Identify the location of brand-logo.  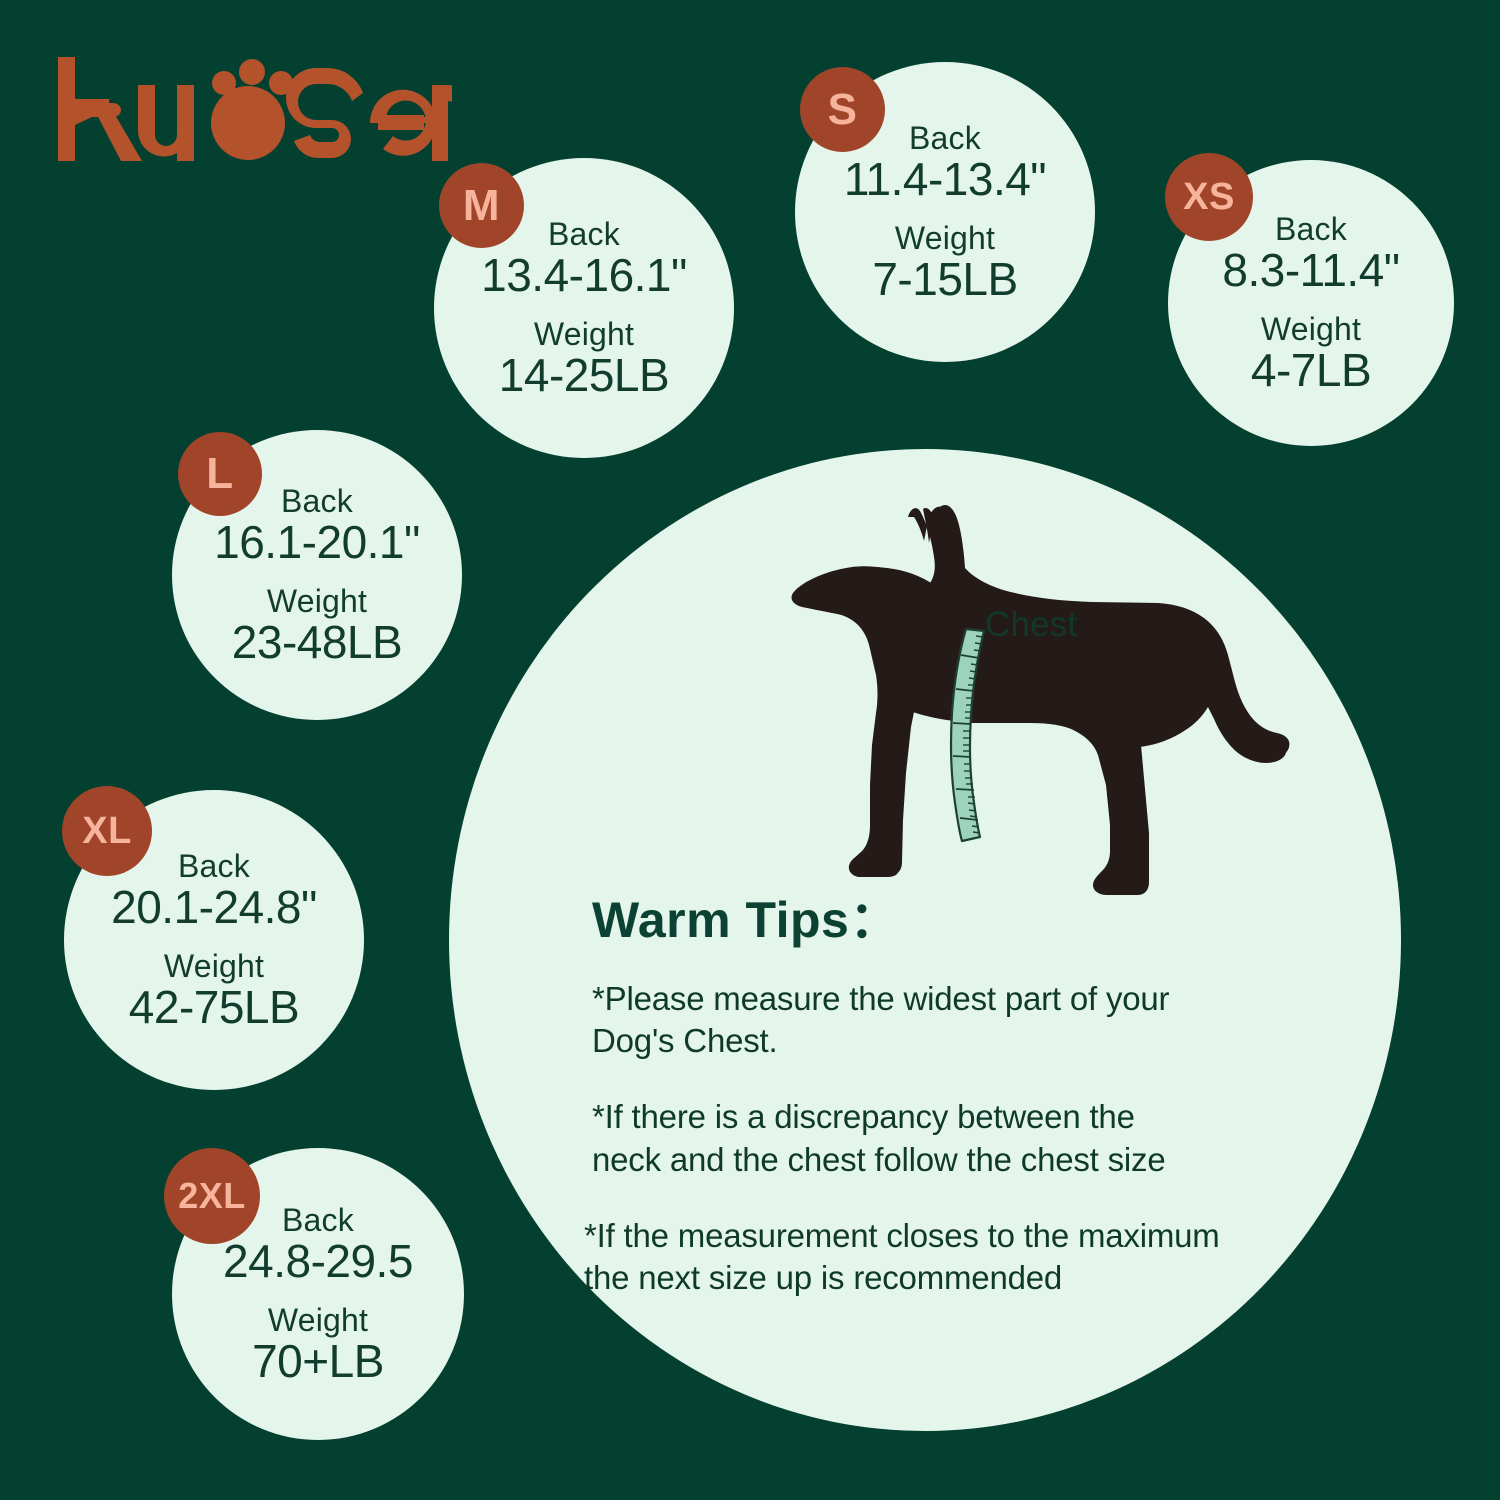
(252, 110).